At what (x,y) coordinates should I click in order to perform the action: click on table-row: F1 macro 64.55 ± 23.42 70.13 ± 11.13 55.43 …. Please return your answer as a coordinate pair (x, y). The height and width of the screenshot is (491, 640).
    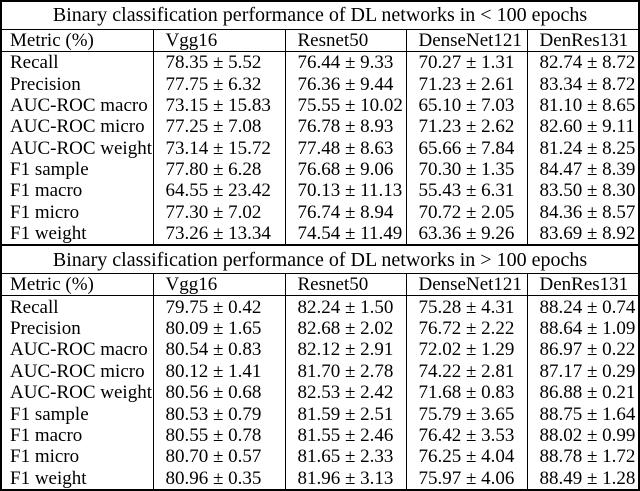
    Looking at the image, I should click on (320, 191).